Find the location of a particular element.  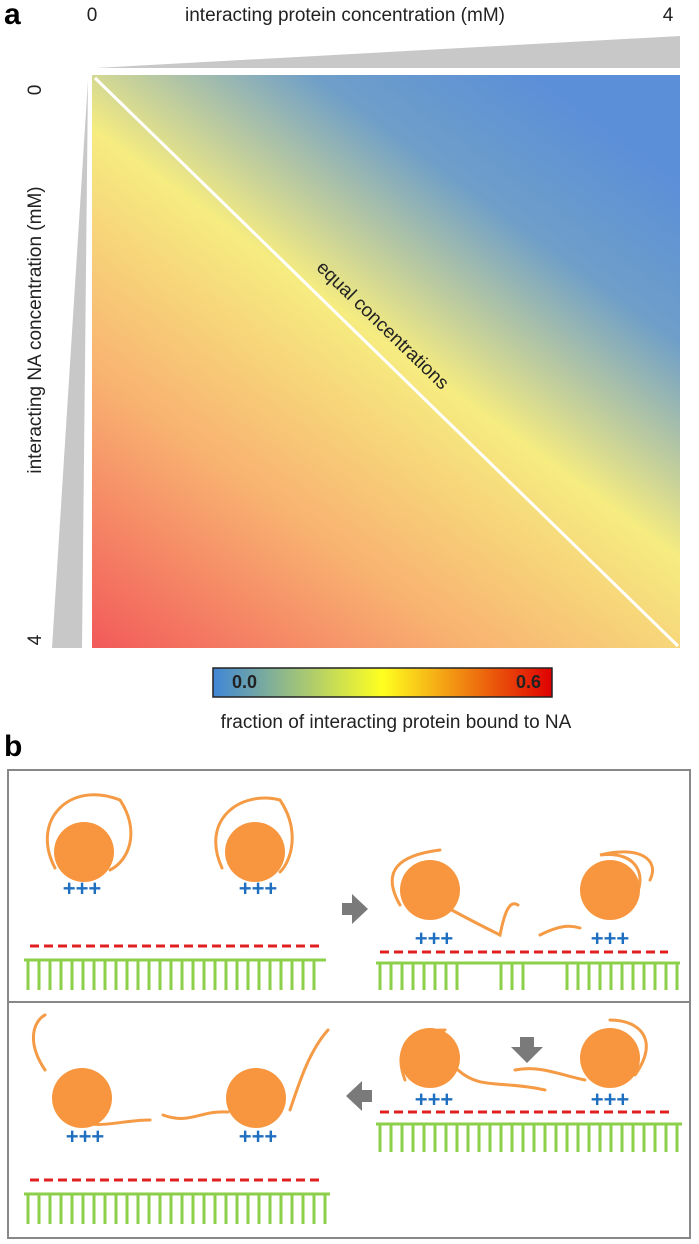

panel-label: b is located at coordinates (13, 746).